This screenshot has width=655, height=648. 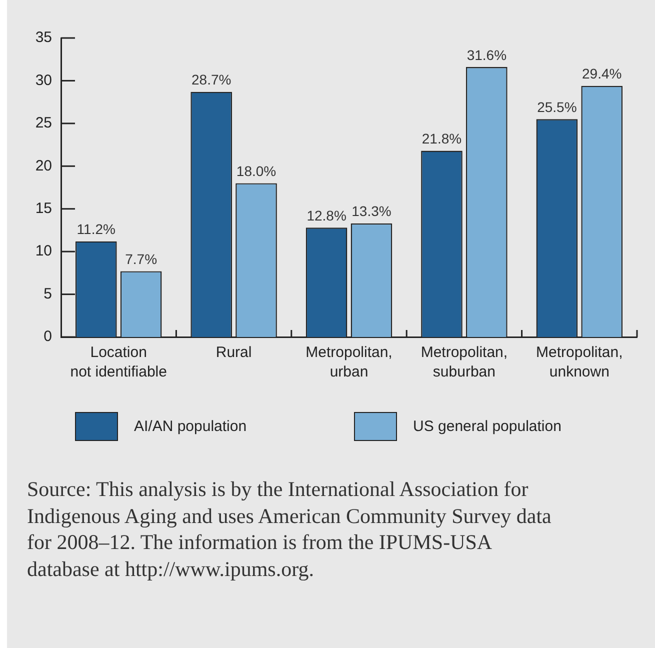 I want to click on data-label: 7.7%, so click(x=141, y=259).